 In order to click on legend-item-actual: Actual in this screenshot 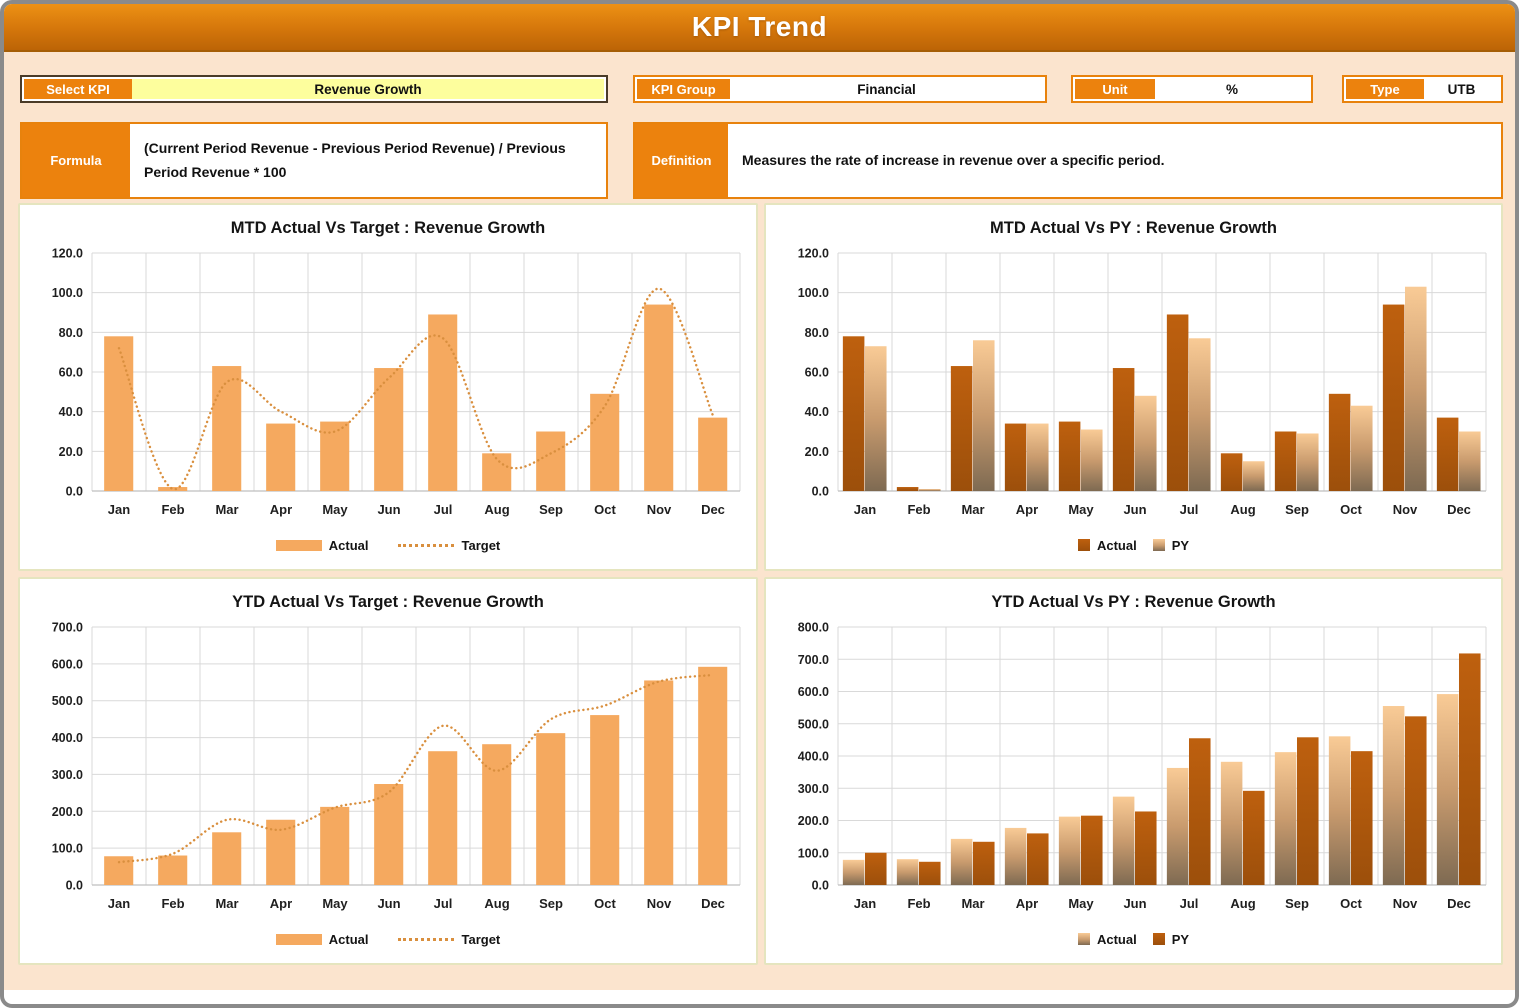, I will do `click(1107, 939)`.